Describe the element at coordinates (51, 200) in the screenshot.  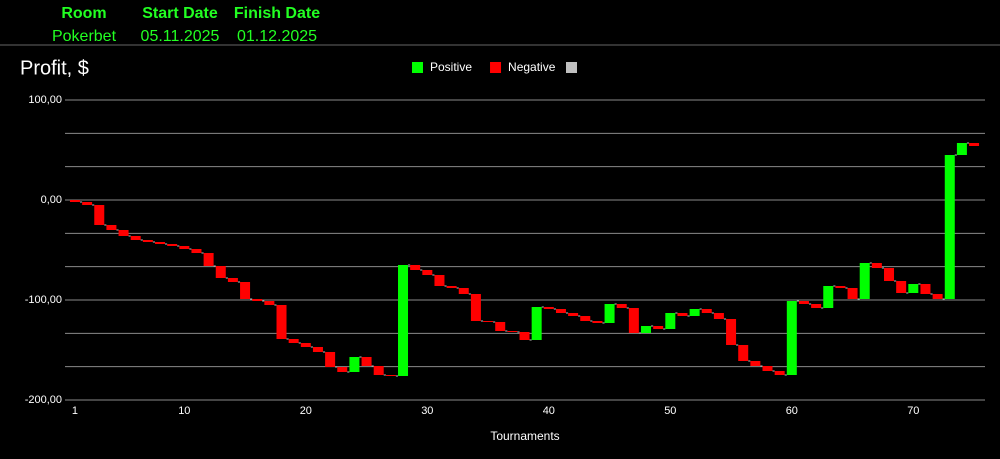
I see `y-tick-label: 0,00` at that location.